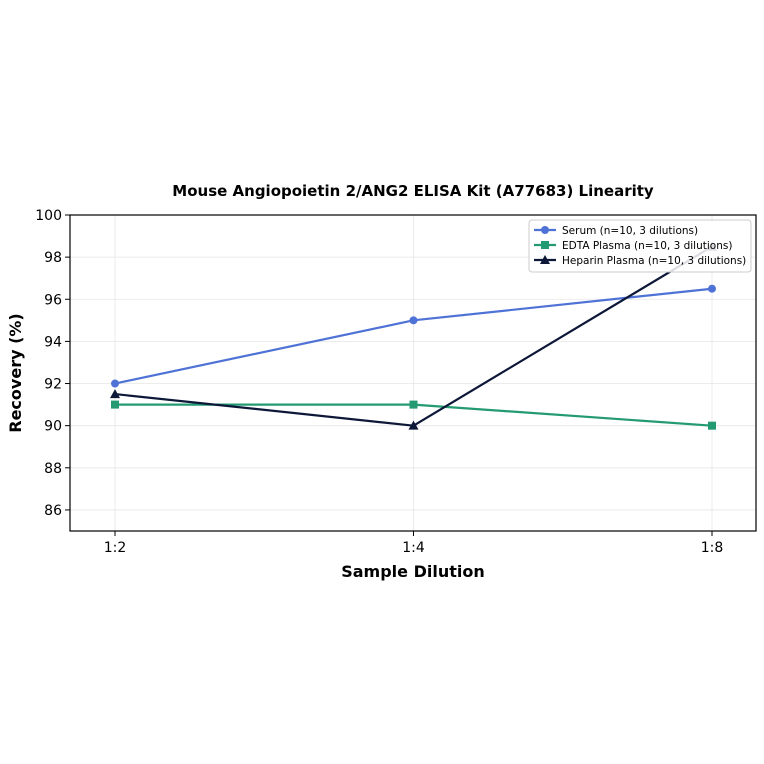 This screenshot has height=764, width=764. What do you see at coordinates (53, 511) in the screenshot?
I see `y-tick-label: 86` at bounding box center [53, 511].